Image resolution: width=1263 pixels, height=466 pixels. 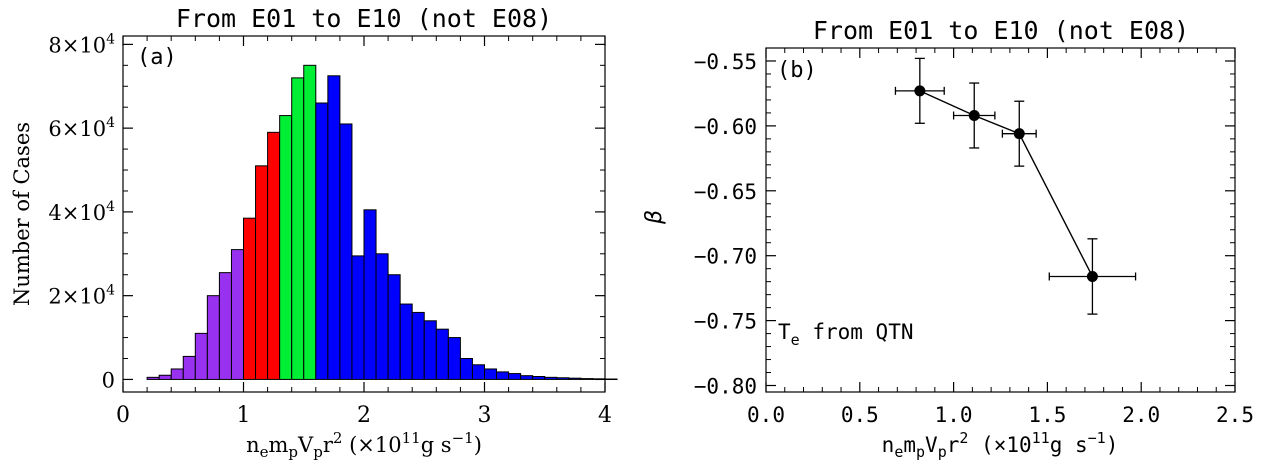 What do you see at coordinates (1141, 415) in the screenshot?
I see `x-tick-label: 2.0` at bounding box center [1141, 415].